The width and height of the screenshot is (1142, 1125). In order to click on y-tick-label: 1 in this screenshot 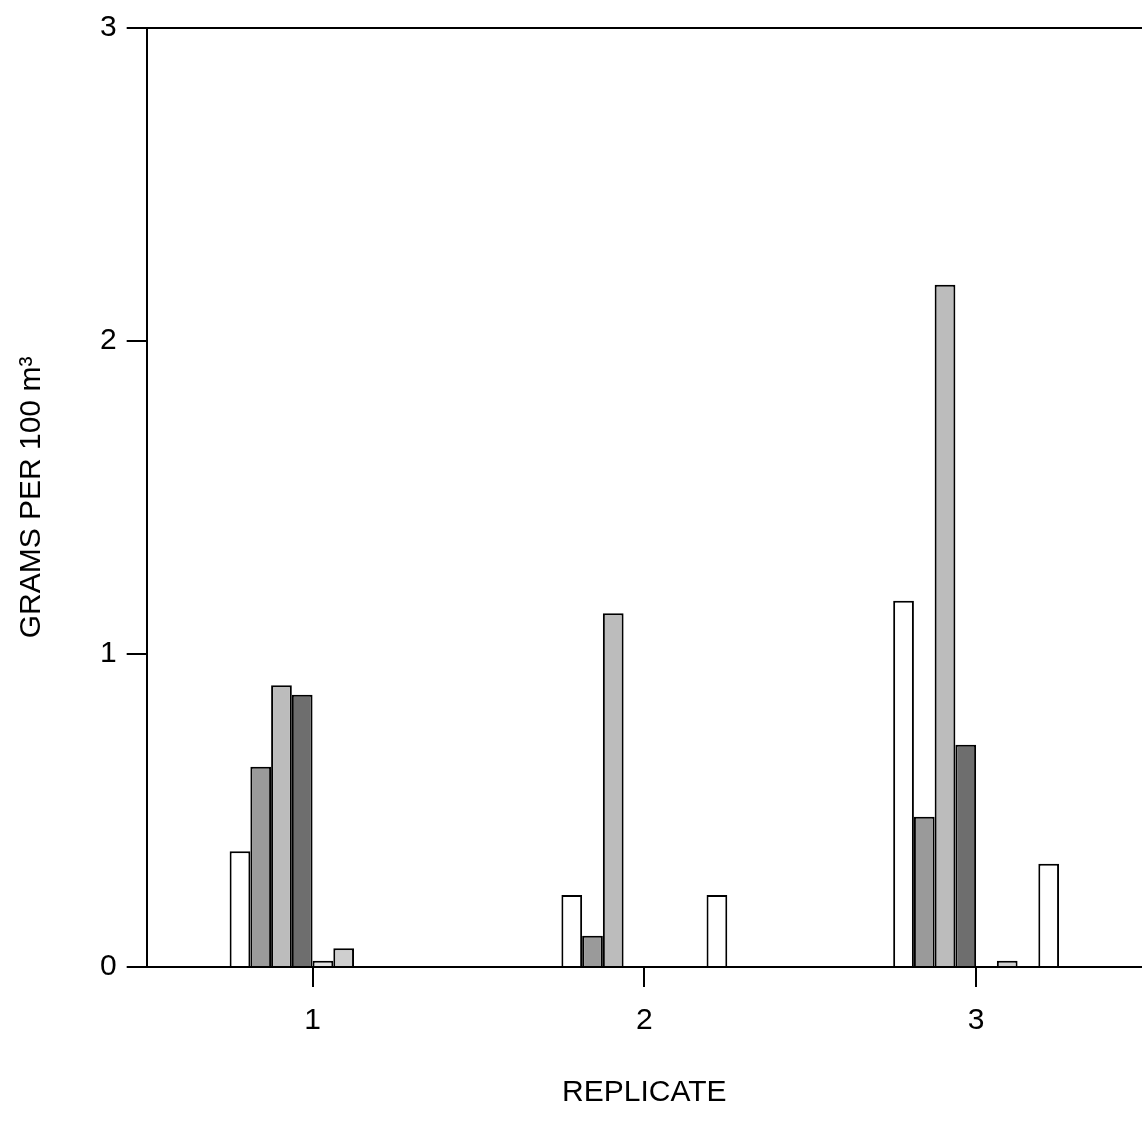, I will do `click(108, 652)`.